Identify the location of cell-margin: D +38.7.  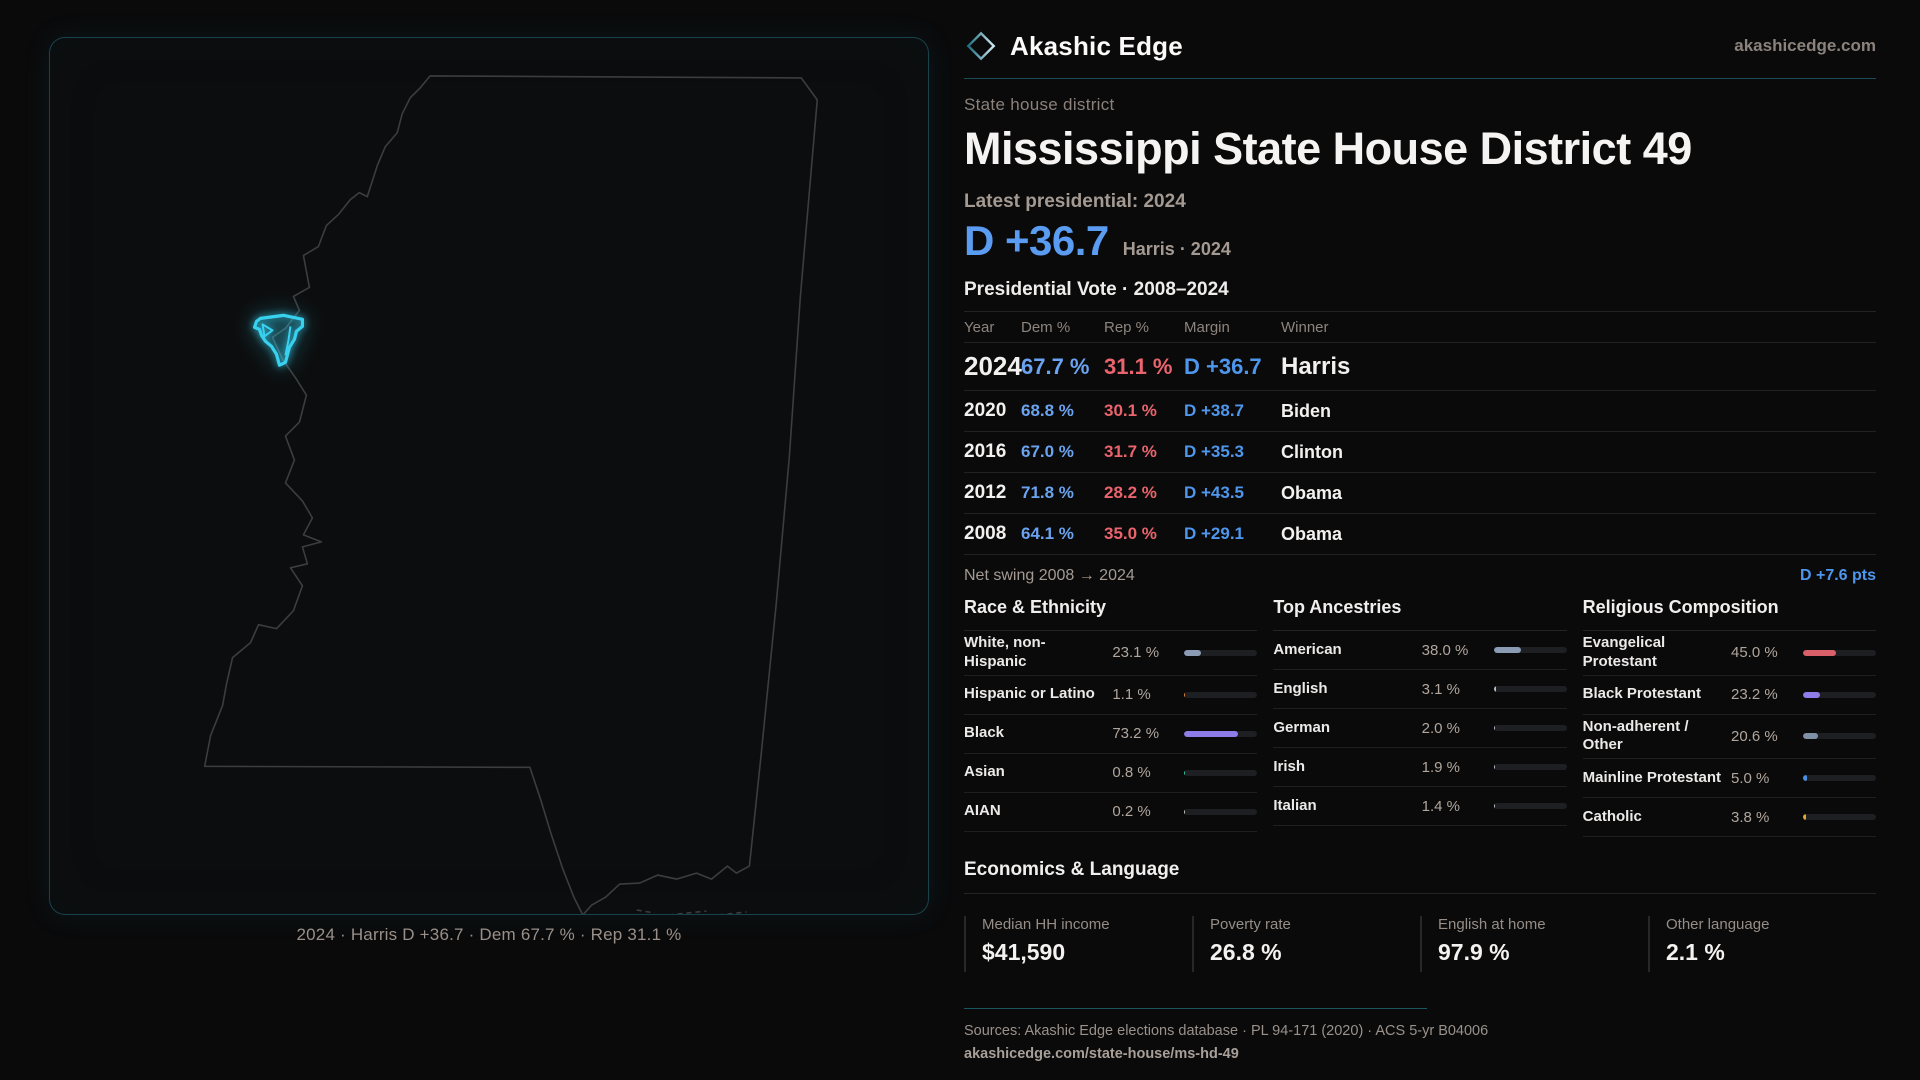
(1214, 410).